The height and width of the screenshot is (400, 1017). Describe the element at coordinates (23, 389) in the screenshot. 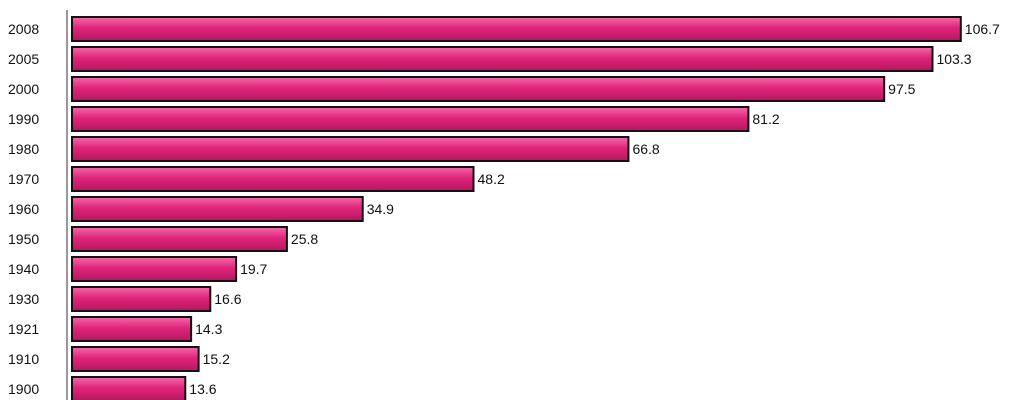

I see `category-label-1900: 1900` at that location.